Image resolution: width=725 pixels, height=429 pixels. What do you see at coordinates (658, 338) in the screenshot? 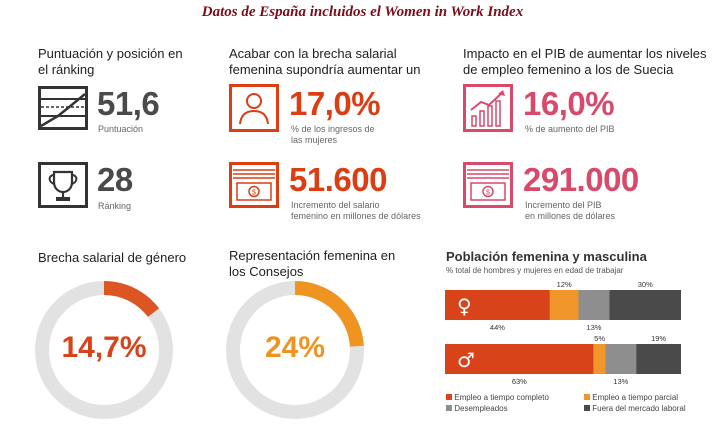
I see `bar-label-male-3: 19%` at bounding box center [658, 338].